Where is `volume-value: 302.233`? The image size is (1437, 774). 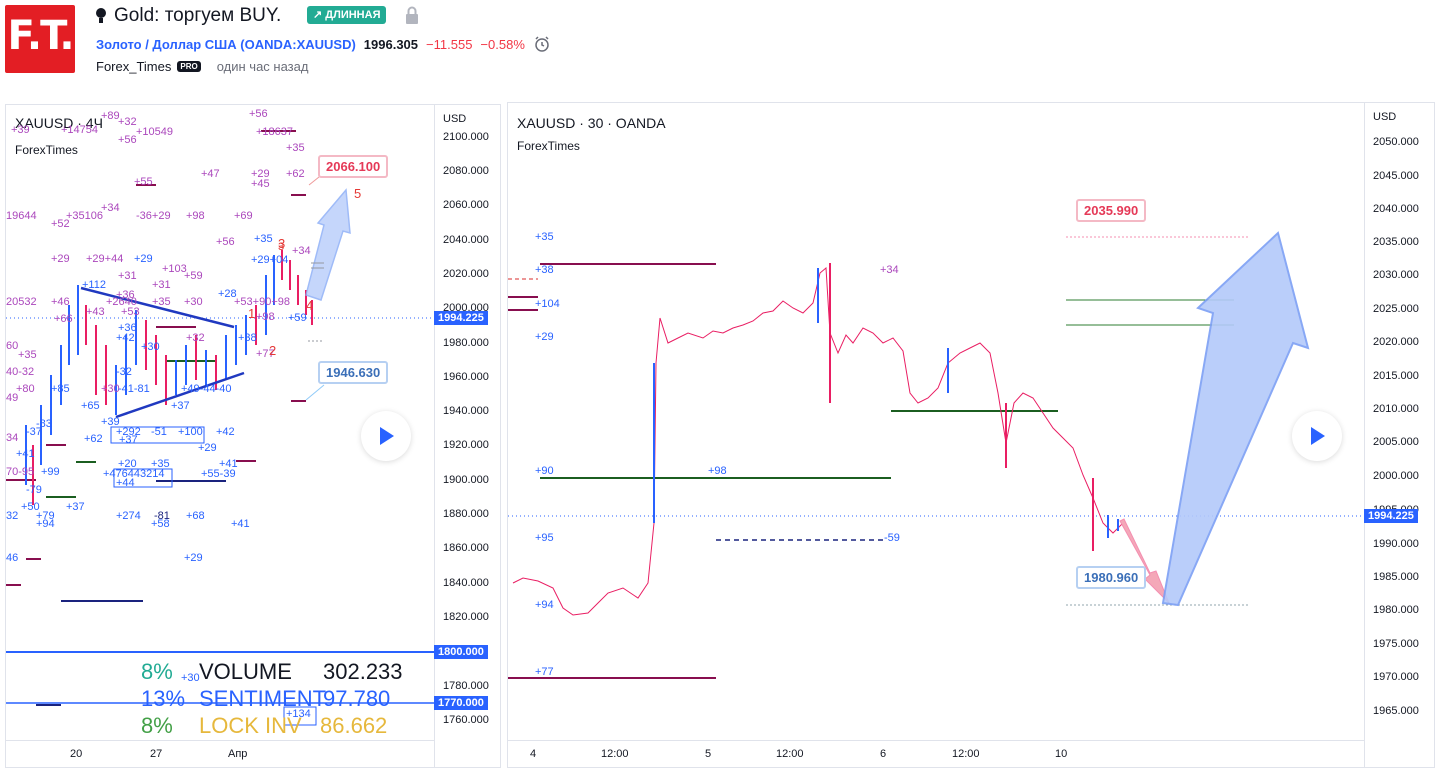 volume-value: 302.233 is located at coordinates (363, 671).